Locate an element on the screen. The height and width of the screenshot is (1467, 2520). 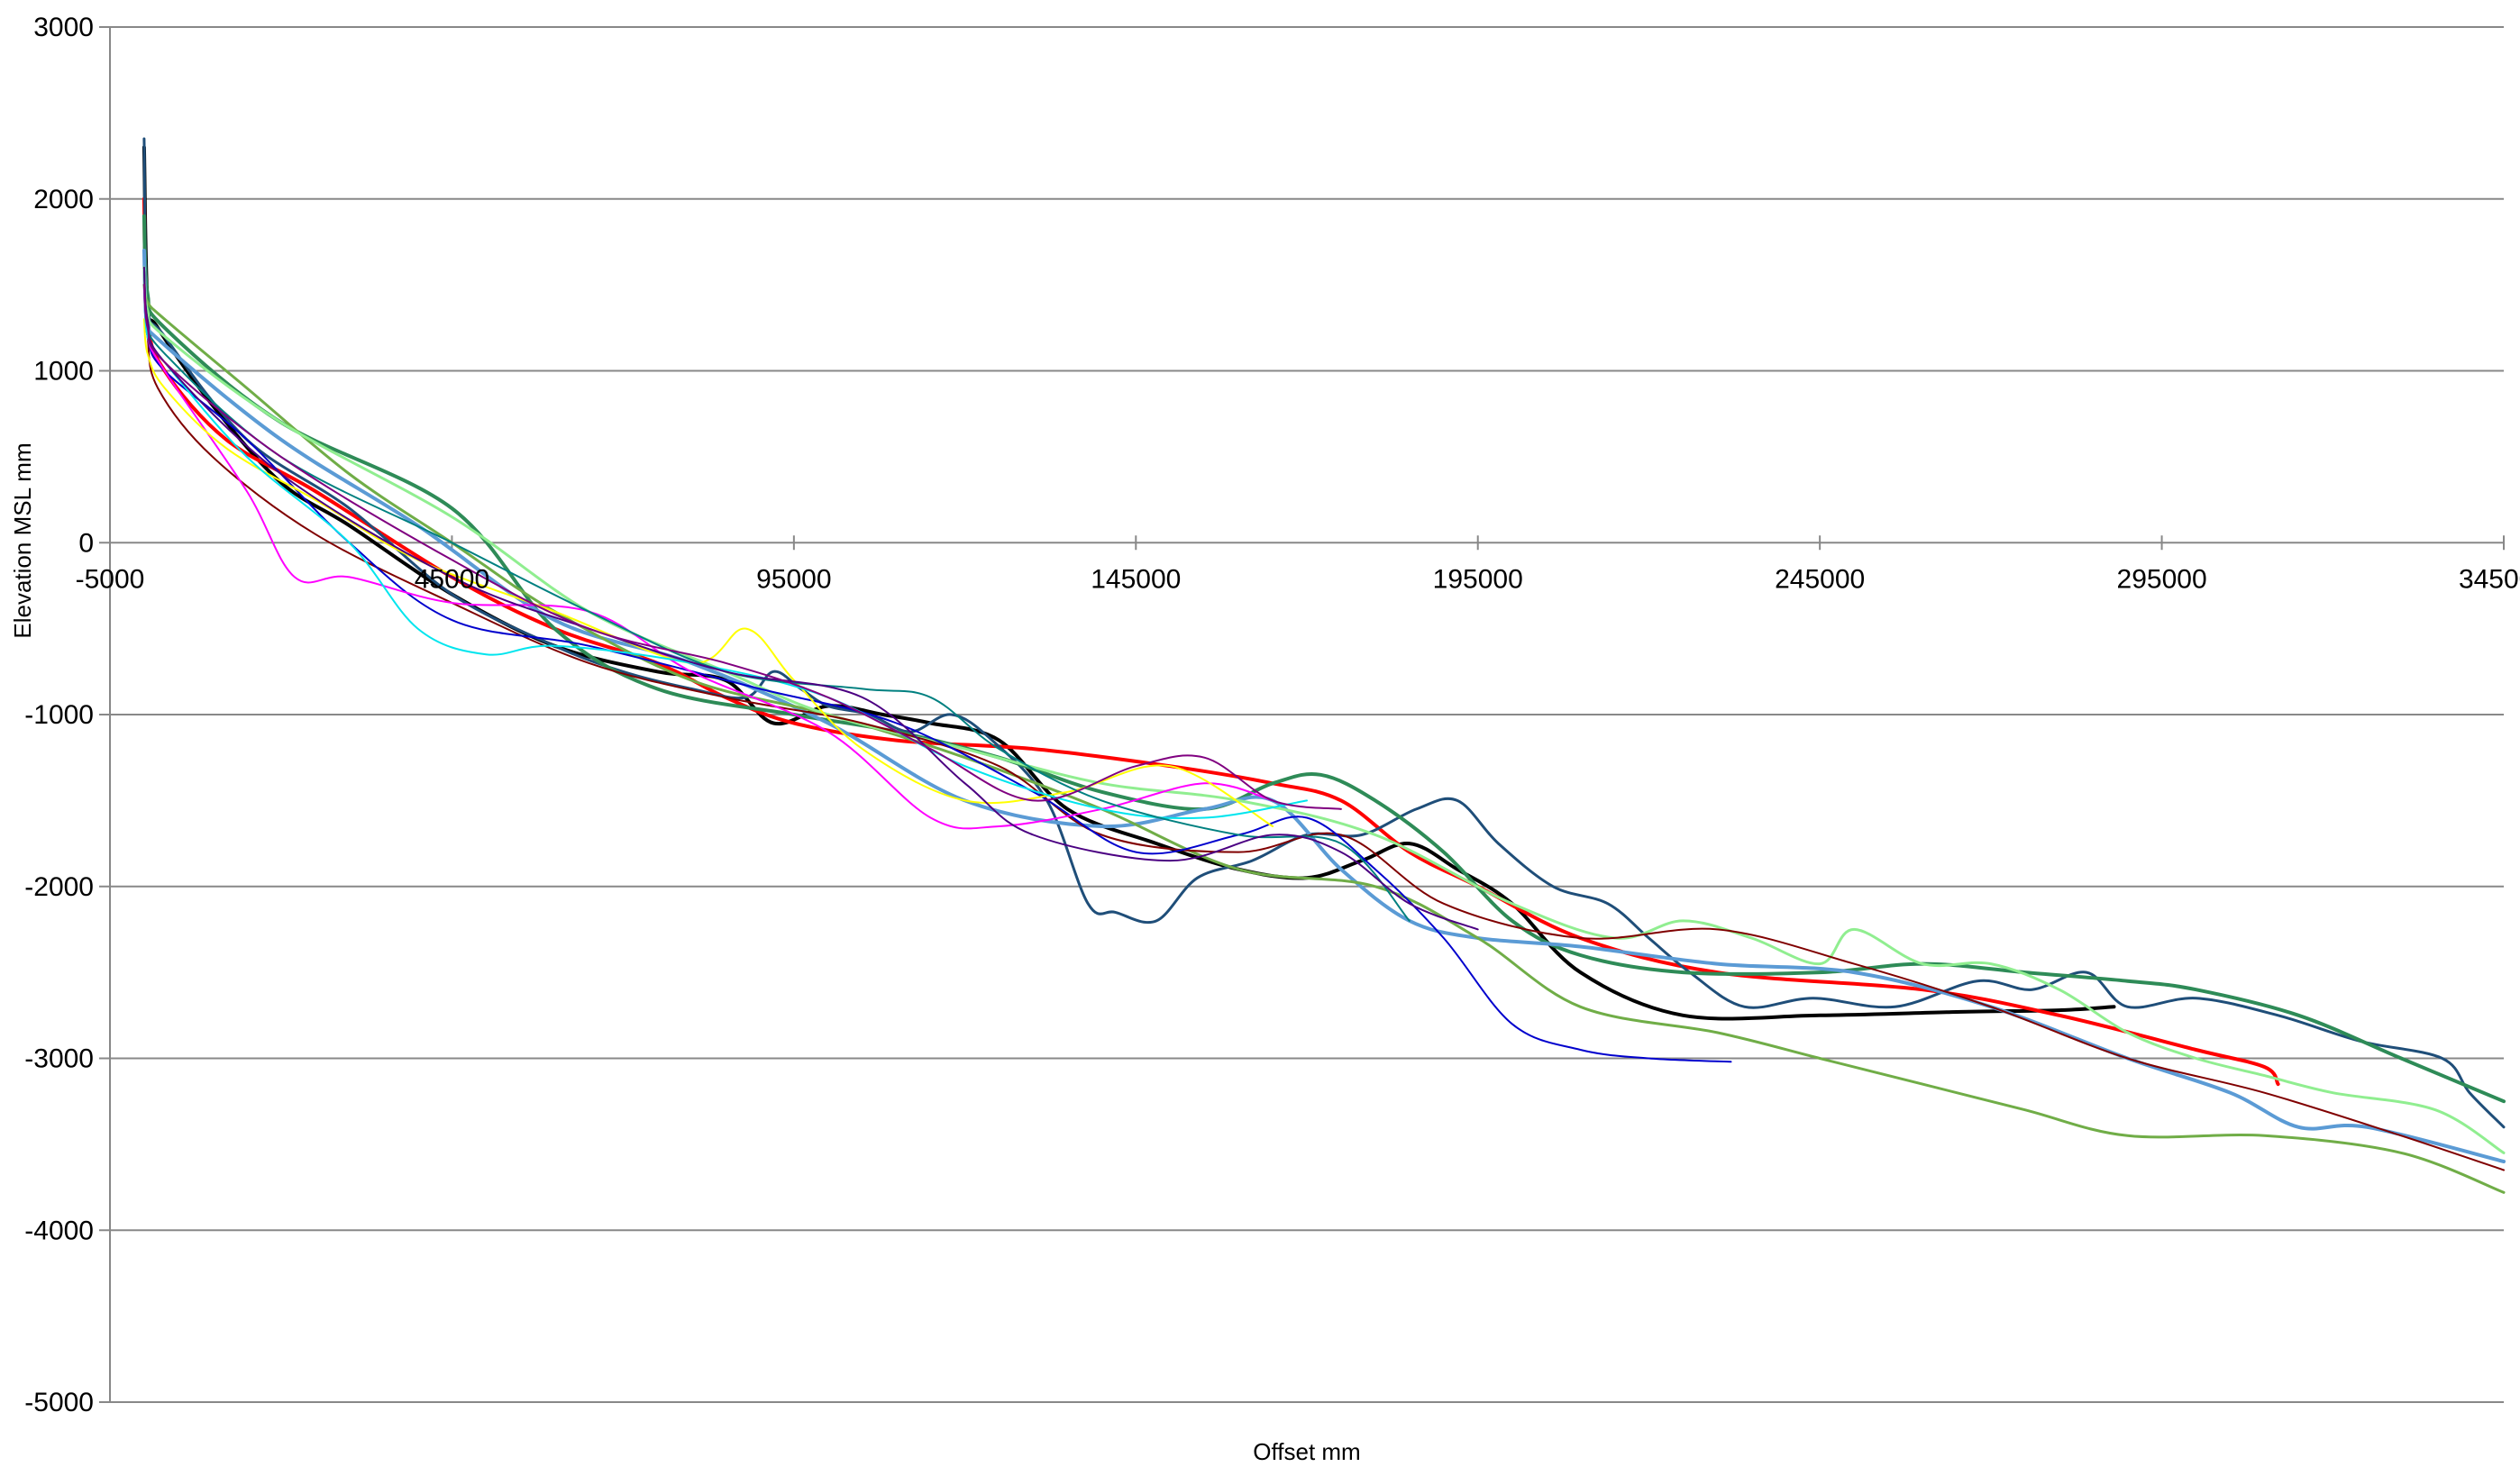
x-tick-label: -5000 is located at coordinates (110, 579).